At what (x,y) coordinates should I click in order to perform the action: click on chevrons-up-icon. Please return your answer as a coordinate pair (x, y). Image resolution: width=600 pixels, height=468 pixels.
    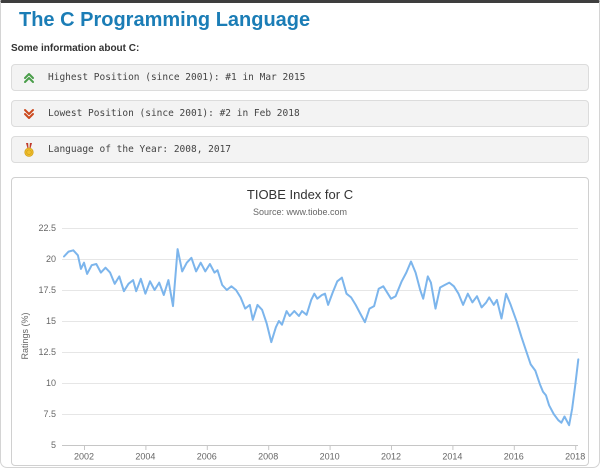
    Looking at the image, I should click on (28, 78).